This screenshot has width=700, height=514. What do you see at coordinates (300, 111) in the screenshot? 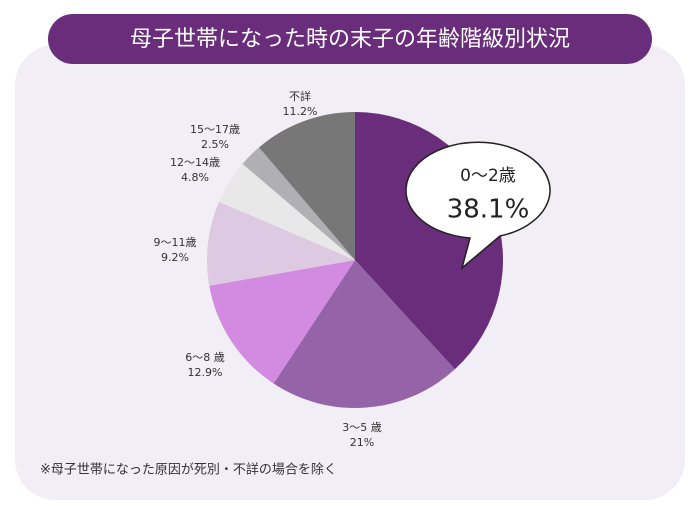
I see `slice-value: 11.2%` at bounding box center [300, 111].